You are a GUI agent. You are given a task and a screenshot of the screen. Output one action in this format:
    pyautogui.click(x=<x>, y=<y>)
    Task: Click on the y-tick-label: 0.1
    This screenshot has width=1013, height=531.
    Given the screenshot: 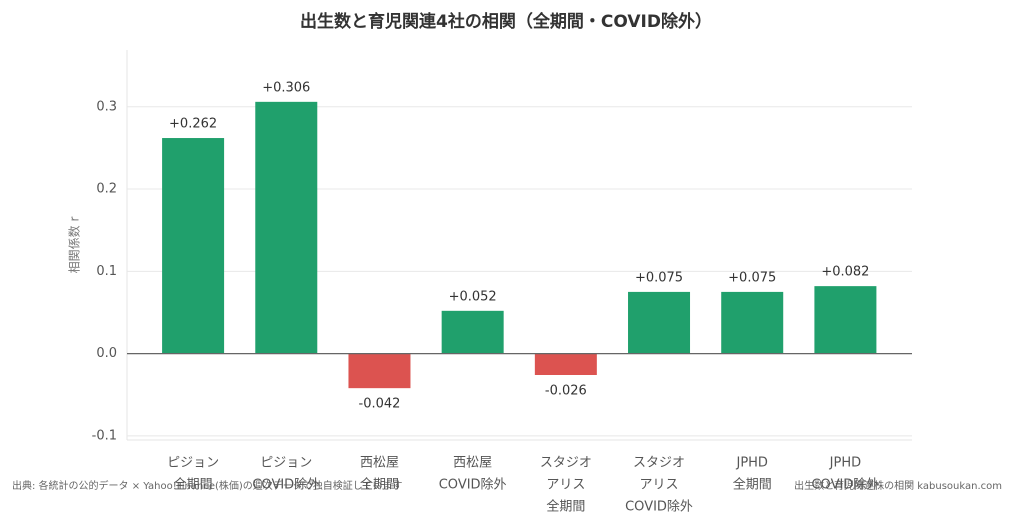 What is the action you would take?
    pyautogui.click(x=106, y=271)
    